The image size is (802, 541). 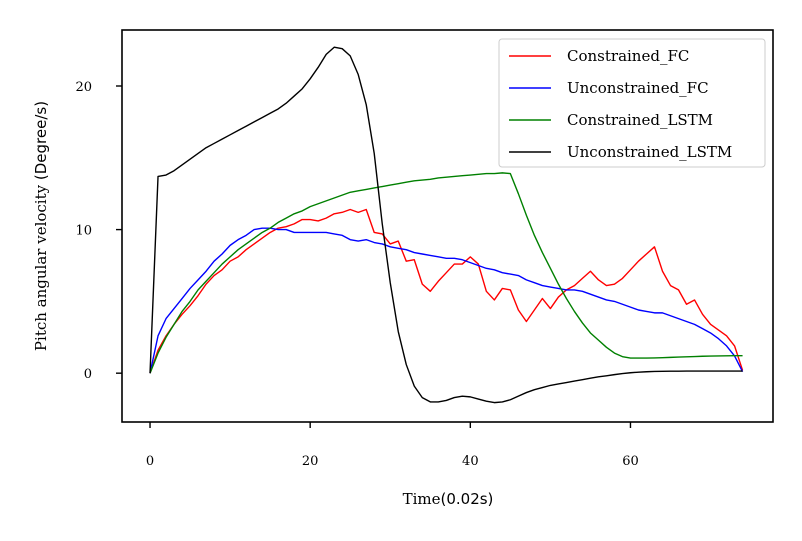 What do you see at coordinates (640, 120) in the screenshot?
I see `legend-label: Constrained_LSTM` at bounding box center [640, 120].